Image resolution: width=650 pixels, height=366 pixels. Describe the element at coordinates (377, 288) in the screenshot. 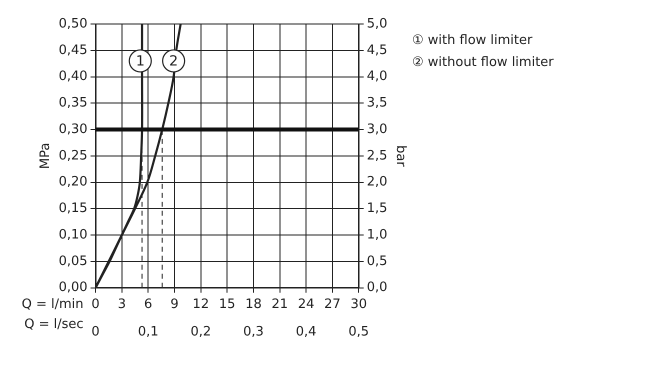

I see `y2-tick-label: 0,0` at that location.